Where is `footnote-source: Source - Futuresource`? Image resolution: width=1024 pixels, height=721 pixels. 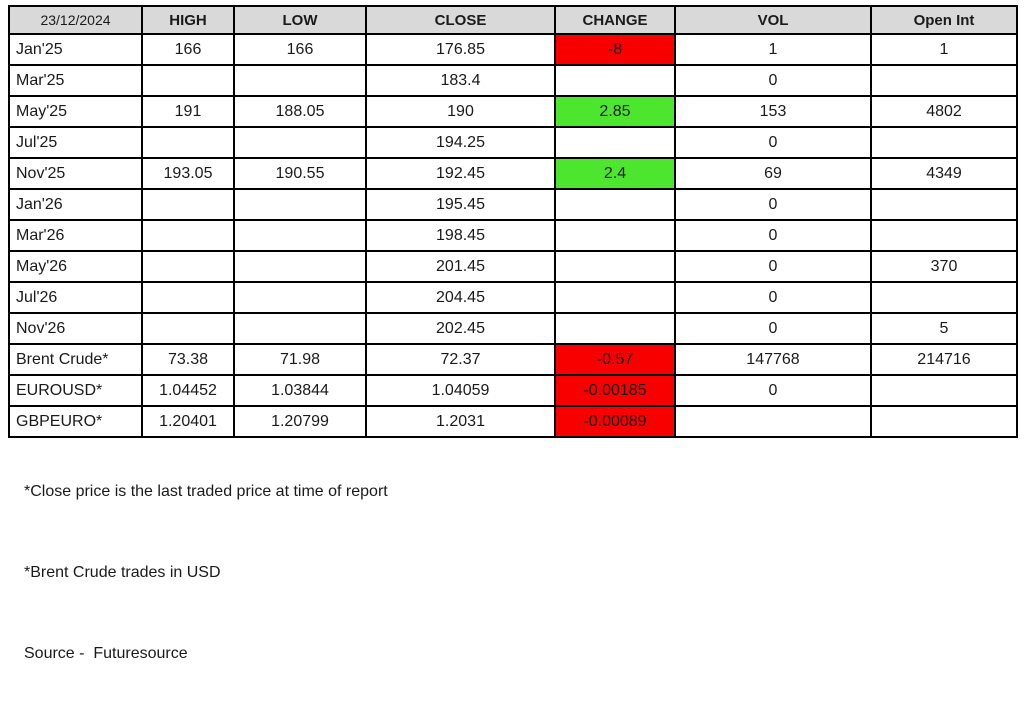 footnote-source: Source - Futuresource is located at coordinates (106, 653).